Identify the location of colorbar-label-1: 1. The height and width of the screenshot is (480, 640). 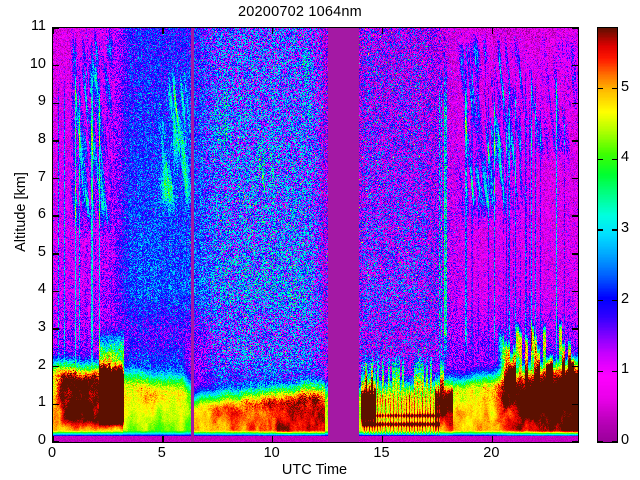
(625, 369).